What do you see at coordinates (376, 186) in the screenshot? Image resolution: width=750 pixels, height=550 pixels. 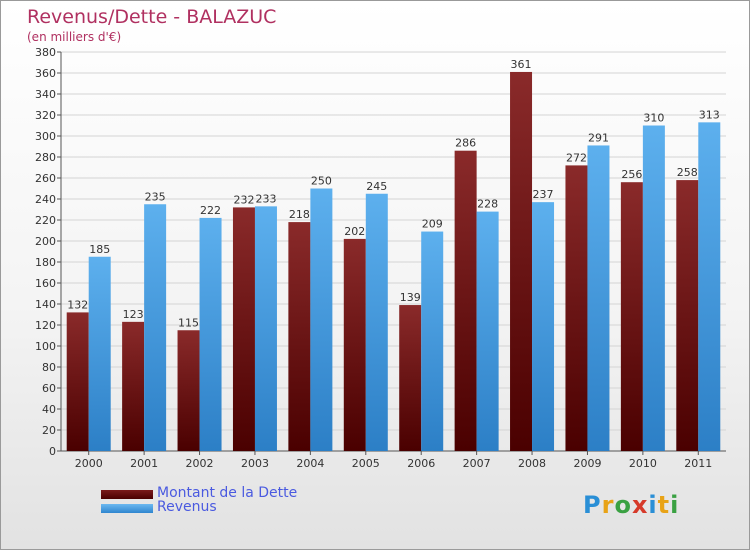 I see `data-label-revenue: 245` at bounding box center [376, 186].